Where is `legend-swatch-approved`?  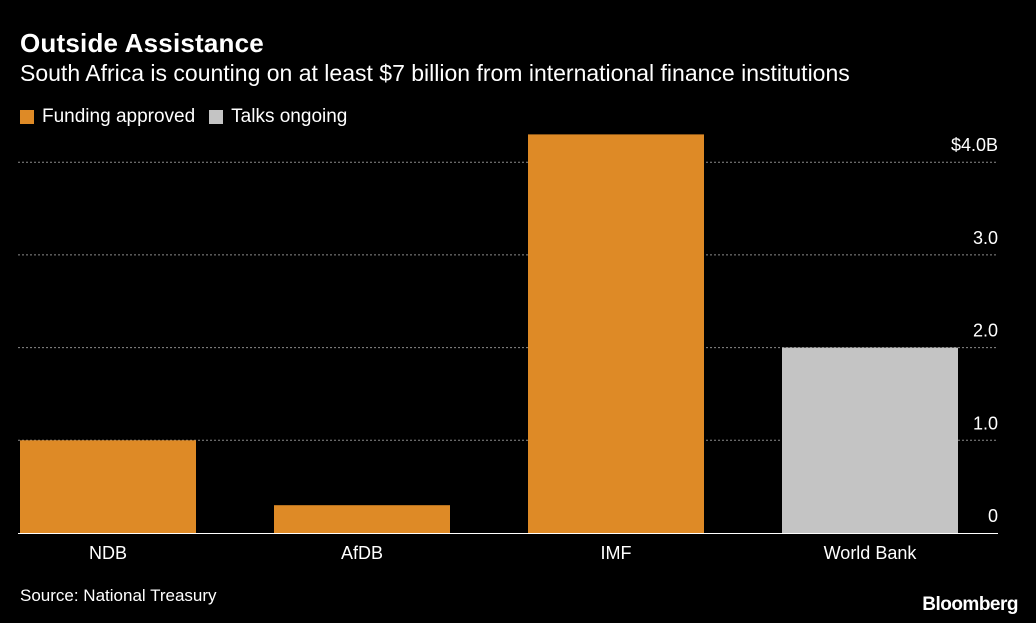
legend-swatch-approved is located at coordinates (27, 117).